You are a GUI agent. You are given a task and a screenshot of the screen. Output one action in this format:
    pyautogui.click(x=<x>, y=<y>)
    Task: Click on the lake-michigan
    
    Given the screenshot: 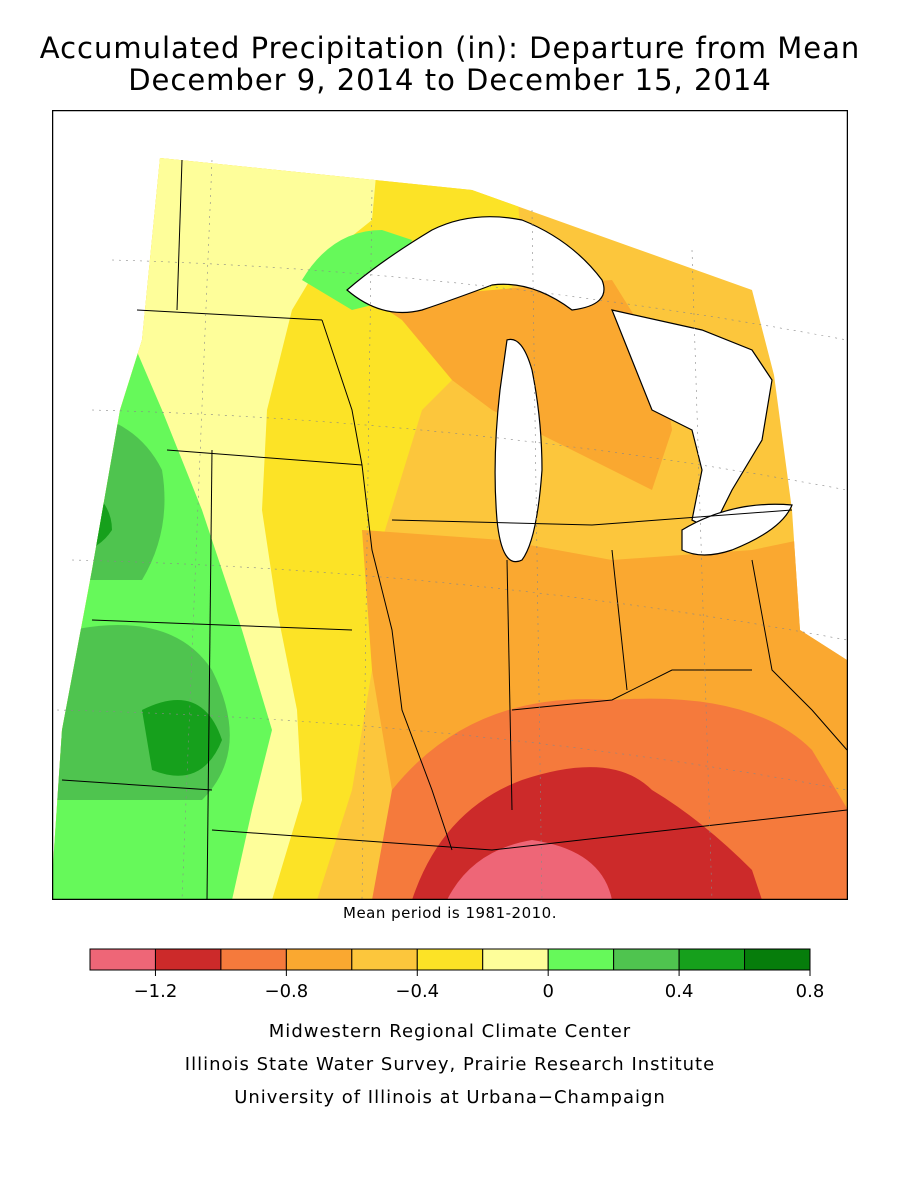 What is the action you would take?
    pyautogui.click(x=518, y=450)
    